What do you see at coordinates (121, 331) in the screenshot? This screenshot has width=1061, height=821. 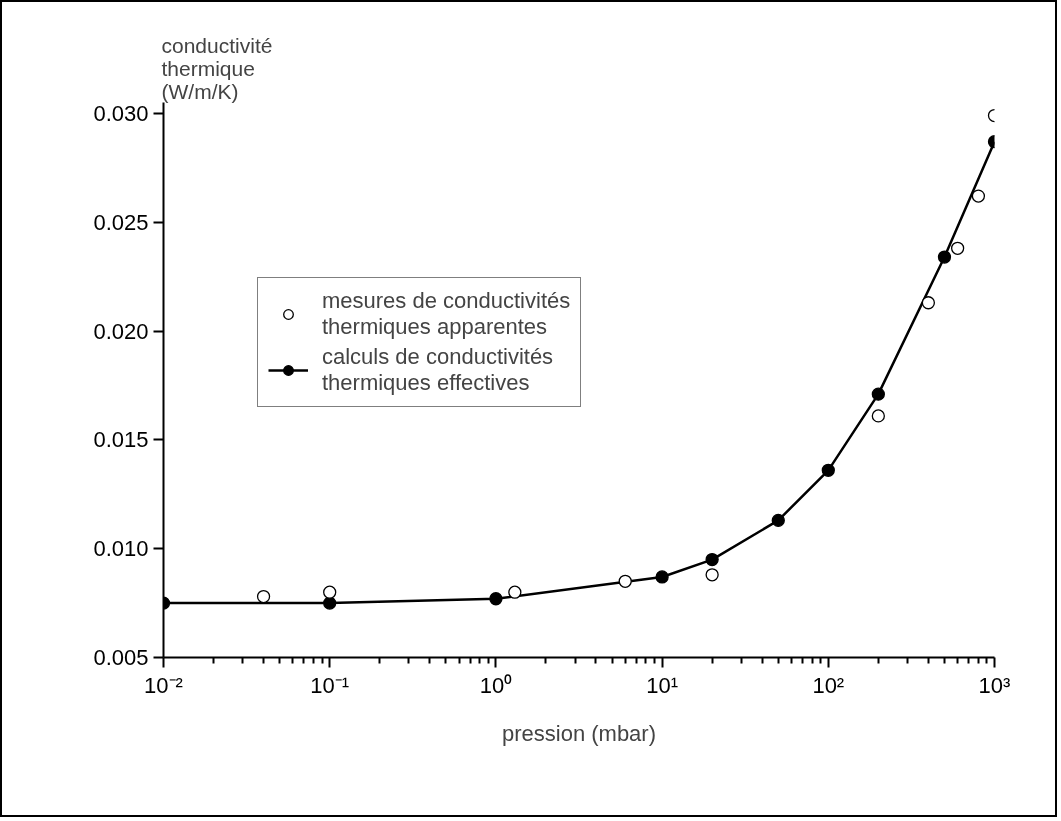 I see `y-tick-label: 0.020` at bounding box center [121, 331].